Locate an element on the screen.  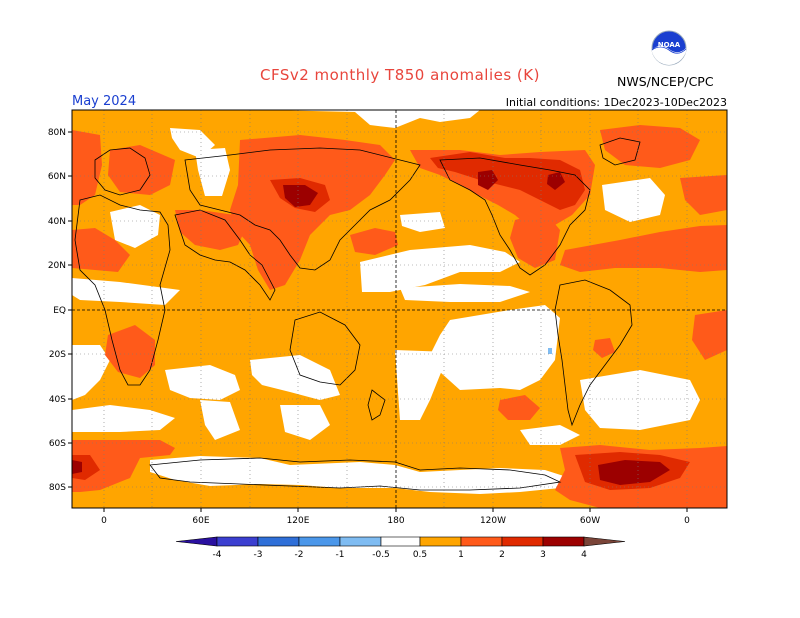
lat-label: 20N is located at coordinates (57, 266).